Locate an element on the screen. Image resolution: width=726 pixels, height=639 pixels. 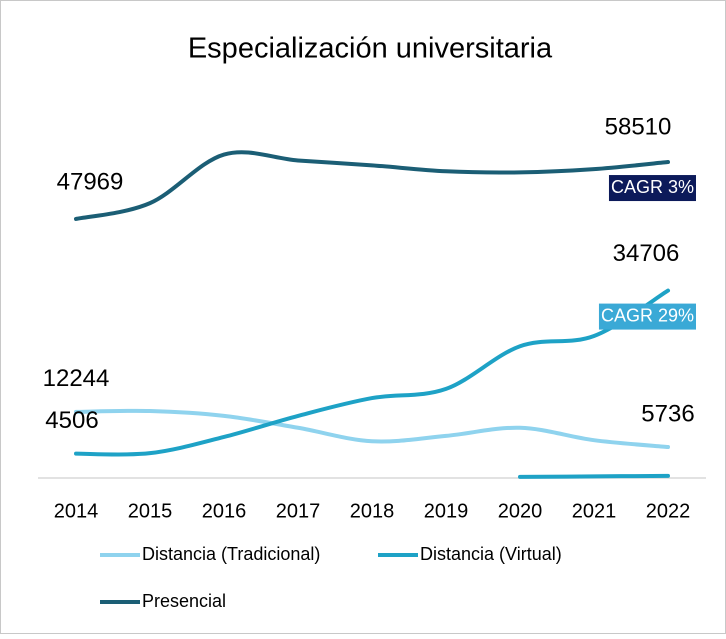
annotation-text: CAGR 3% is located at coordinates (652, 187).